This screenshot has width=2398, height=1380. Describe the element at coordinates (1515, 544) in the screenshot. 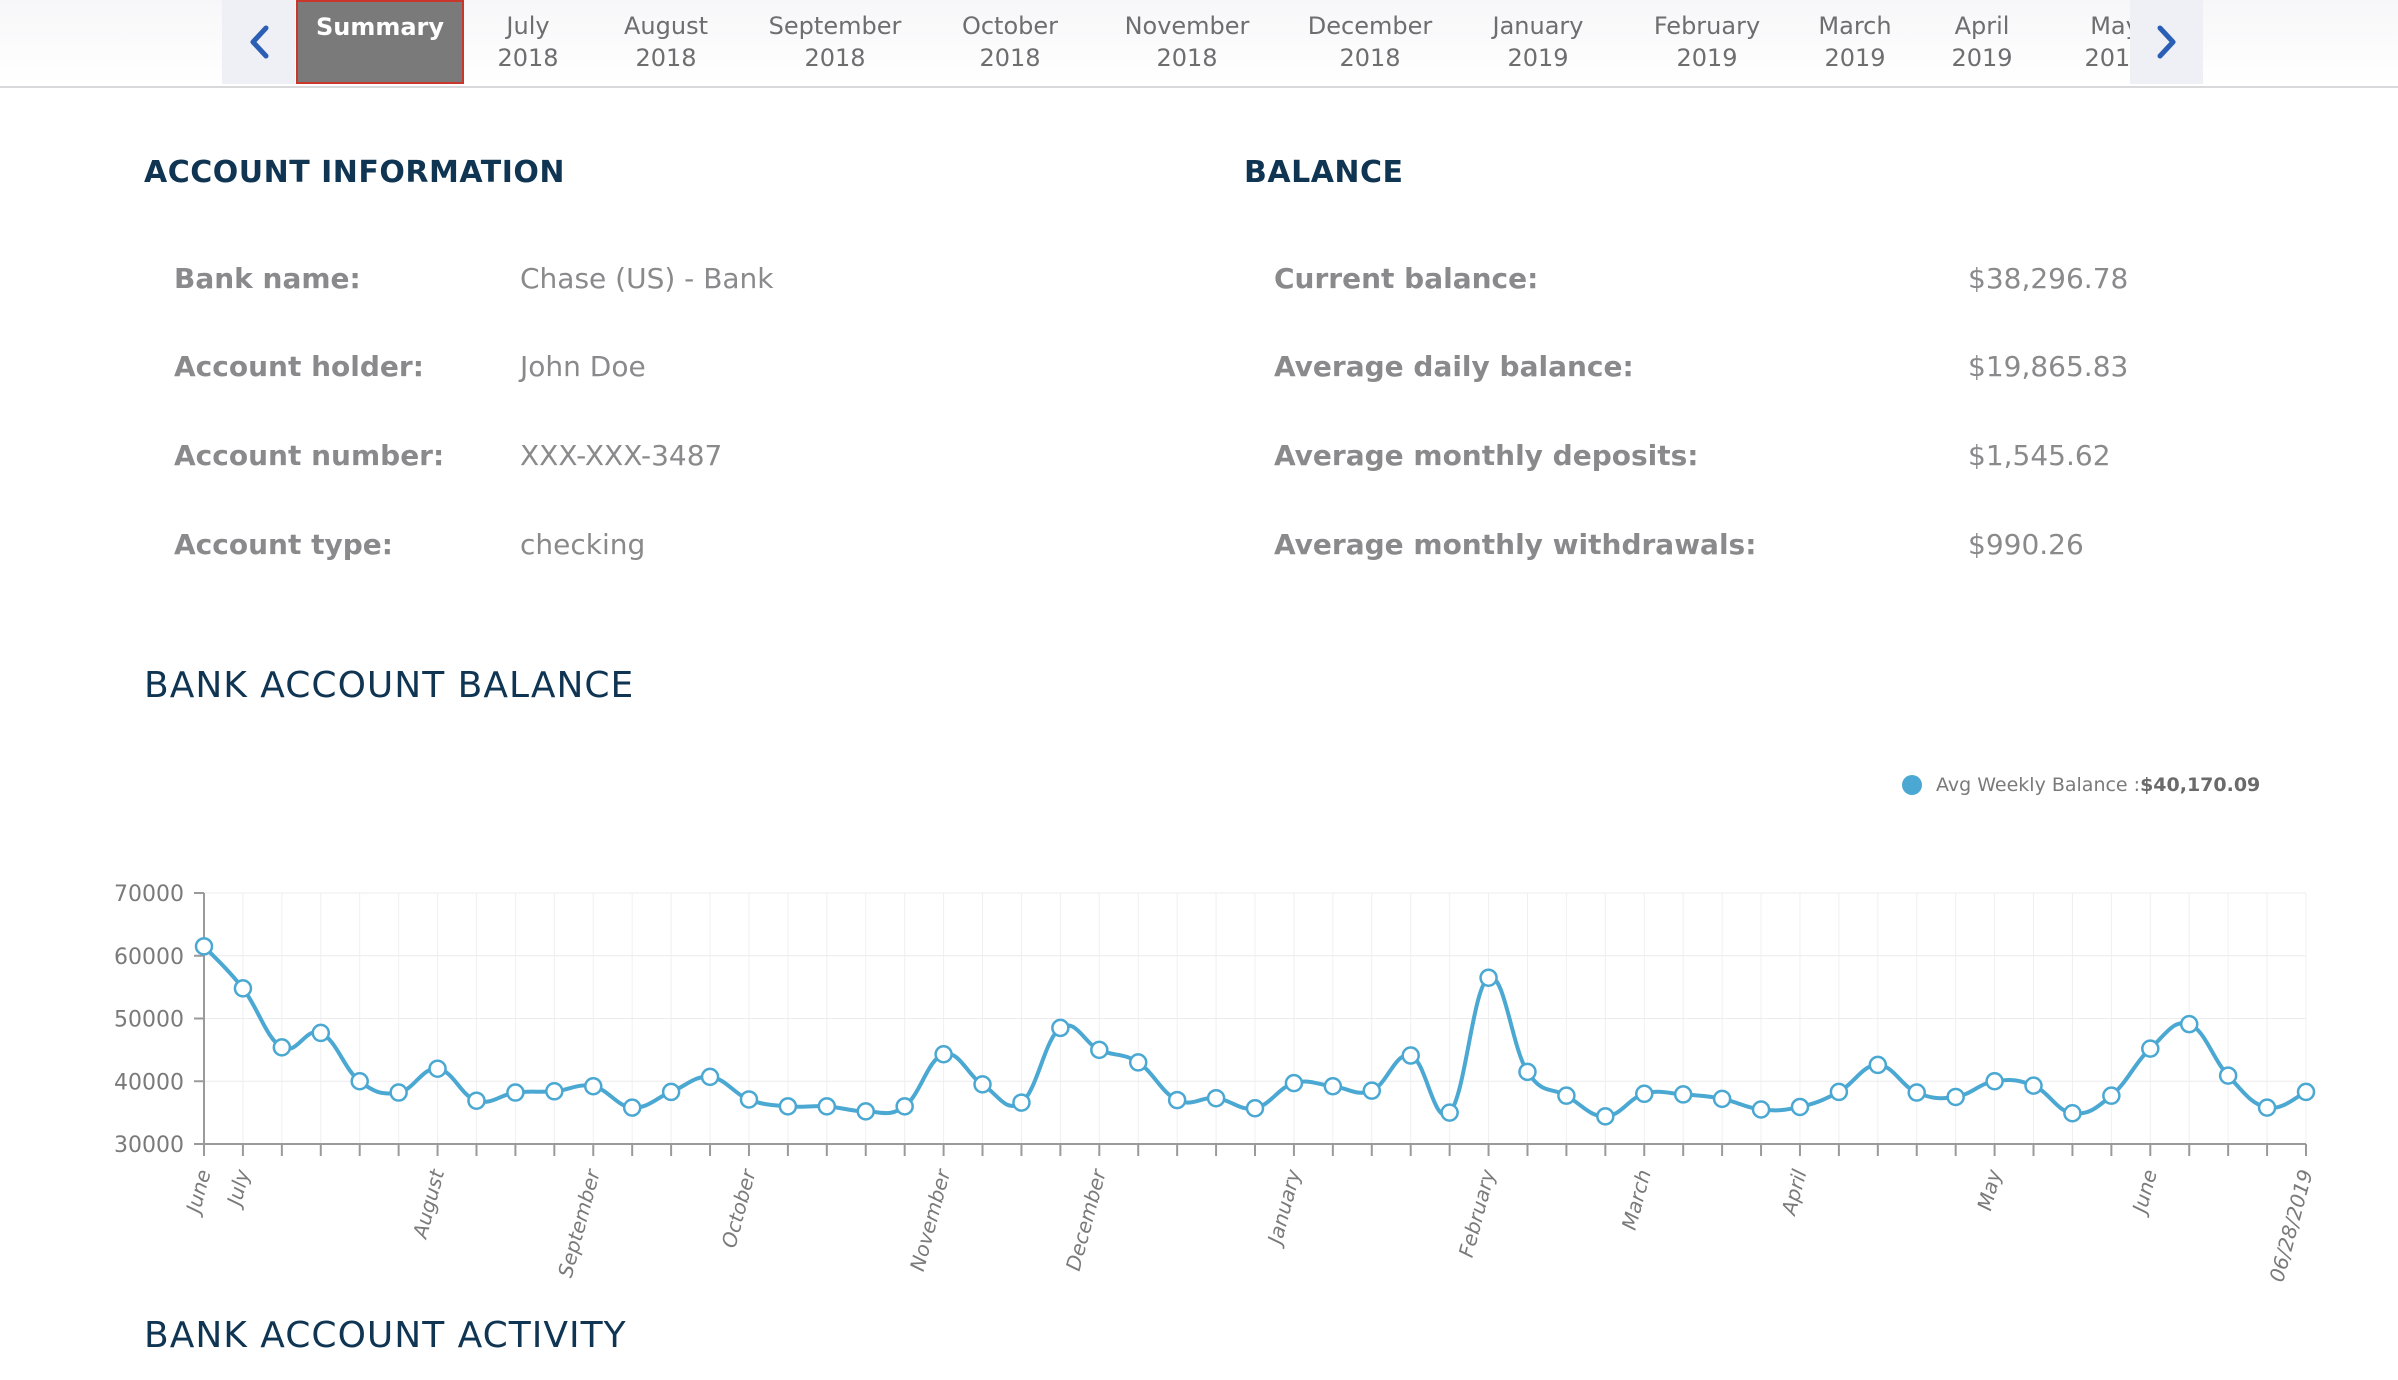

I see `average-monthly-withdrawals-label: Average monthly withdrawals:` at that location.